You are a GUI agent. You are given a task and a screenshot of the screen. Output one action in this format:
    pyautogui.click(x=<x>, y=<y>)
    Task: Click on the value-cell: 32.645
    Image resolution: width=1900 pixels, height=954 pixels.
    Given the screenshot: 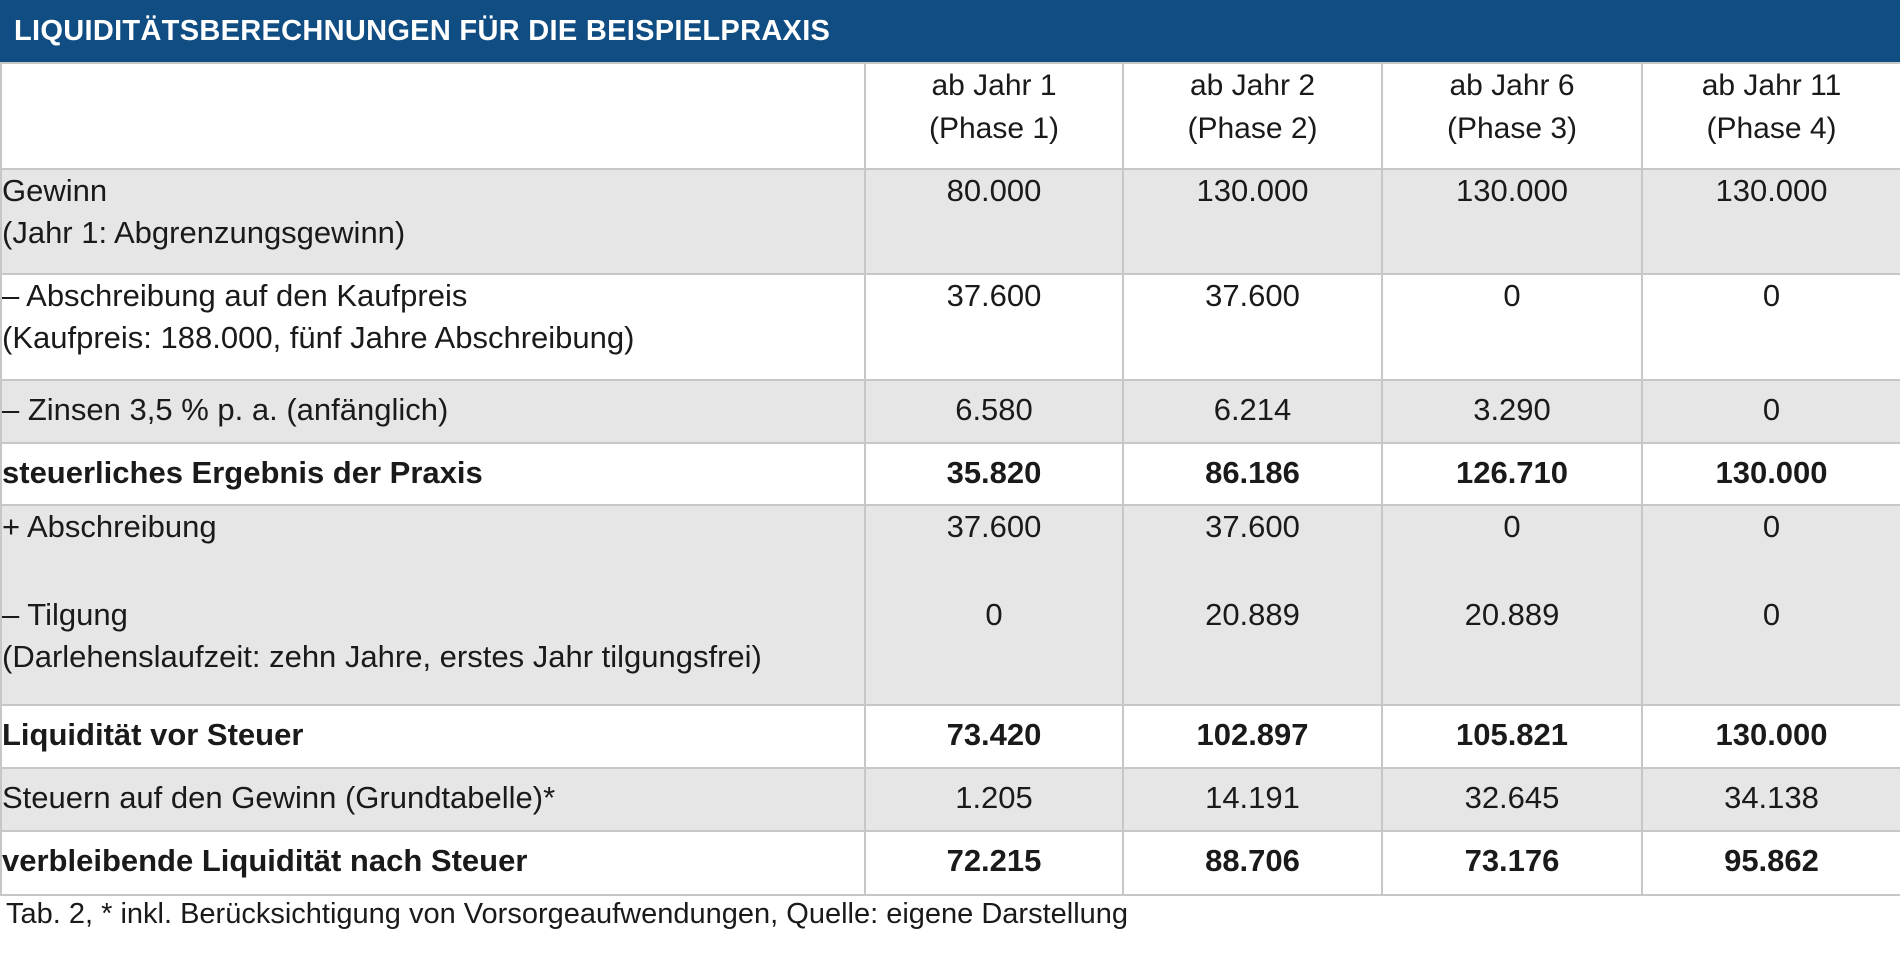 What is the action you would take?
    pyautogui.click(x=1512, y=799)
    